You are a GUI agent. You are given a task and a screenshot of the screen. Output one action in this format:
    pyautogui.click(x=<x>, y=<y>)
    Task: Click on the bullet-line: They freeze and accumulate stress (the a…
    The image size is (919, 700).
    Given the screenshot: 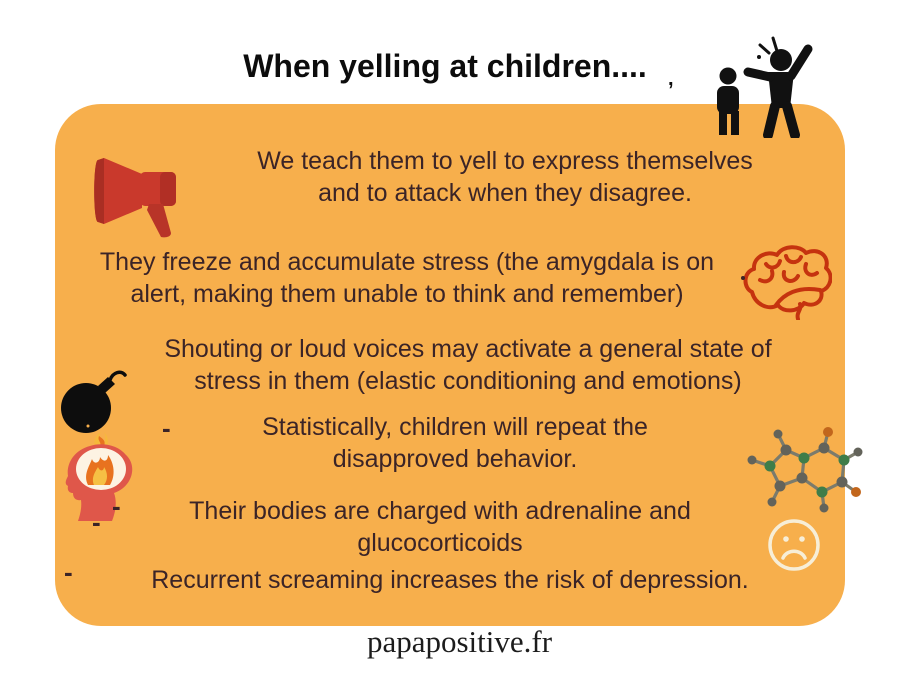 What is the action you would take?
    pyautogui.click(x=407, y=262)
    